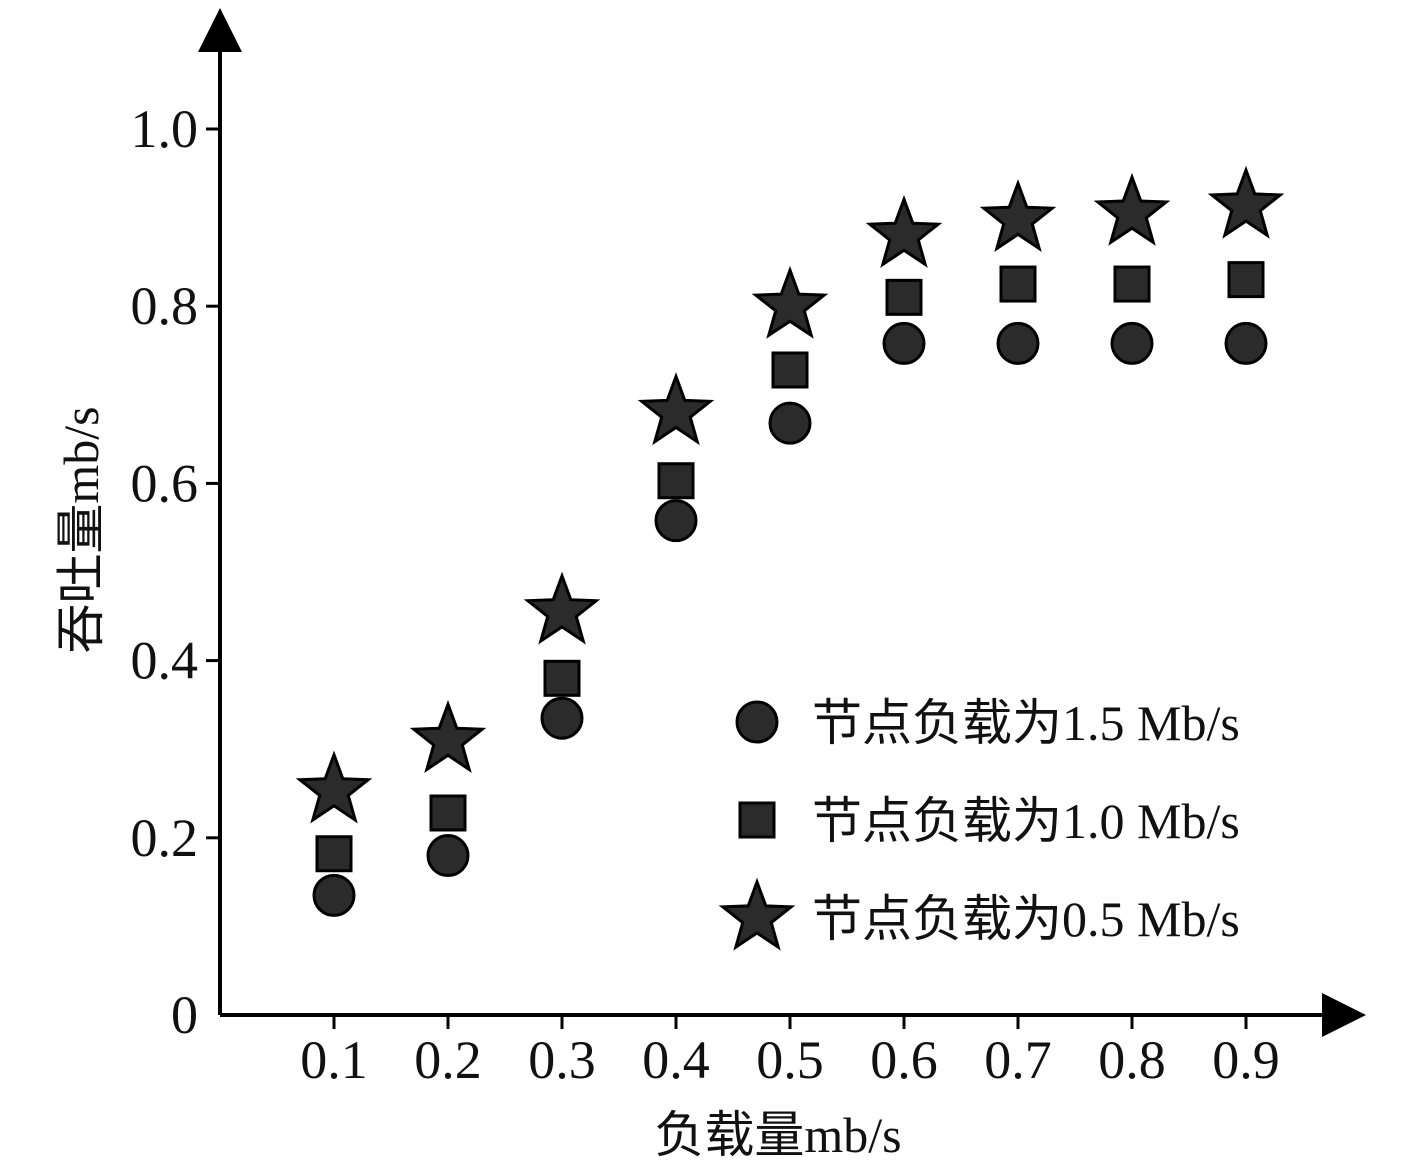 The image size is (1417, 1167). Describe the element at coordinates (757, 914) in the screenshot. I see `legend-marker-star` at that location.